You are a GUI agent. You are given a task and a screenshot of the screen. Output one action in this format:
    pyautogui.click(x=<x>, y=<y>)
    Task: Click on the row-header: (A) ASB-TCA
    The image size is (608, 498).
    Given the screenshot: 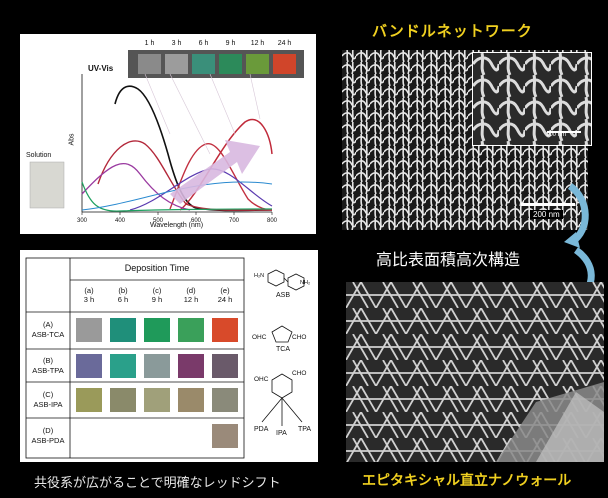 What is the action you would take?
    pyautogui.click(x=48, y=329)
    